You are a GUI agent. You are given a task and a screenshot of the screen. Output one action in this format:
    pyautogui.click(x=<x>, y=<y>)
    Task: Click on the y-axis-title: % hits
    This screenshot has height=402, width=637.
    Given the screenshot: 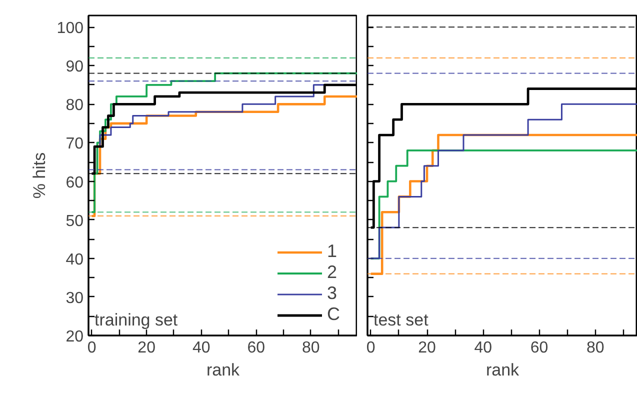 What is the action you would take?
    pyautogui.click(x=39, y=175)
    